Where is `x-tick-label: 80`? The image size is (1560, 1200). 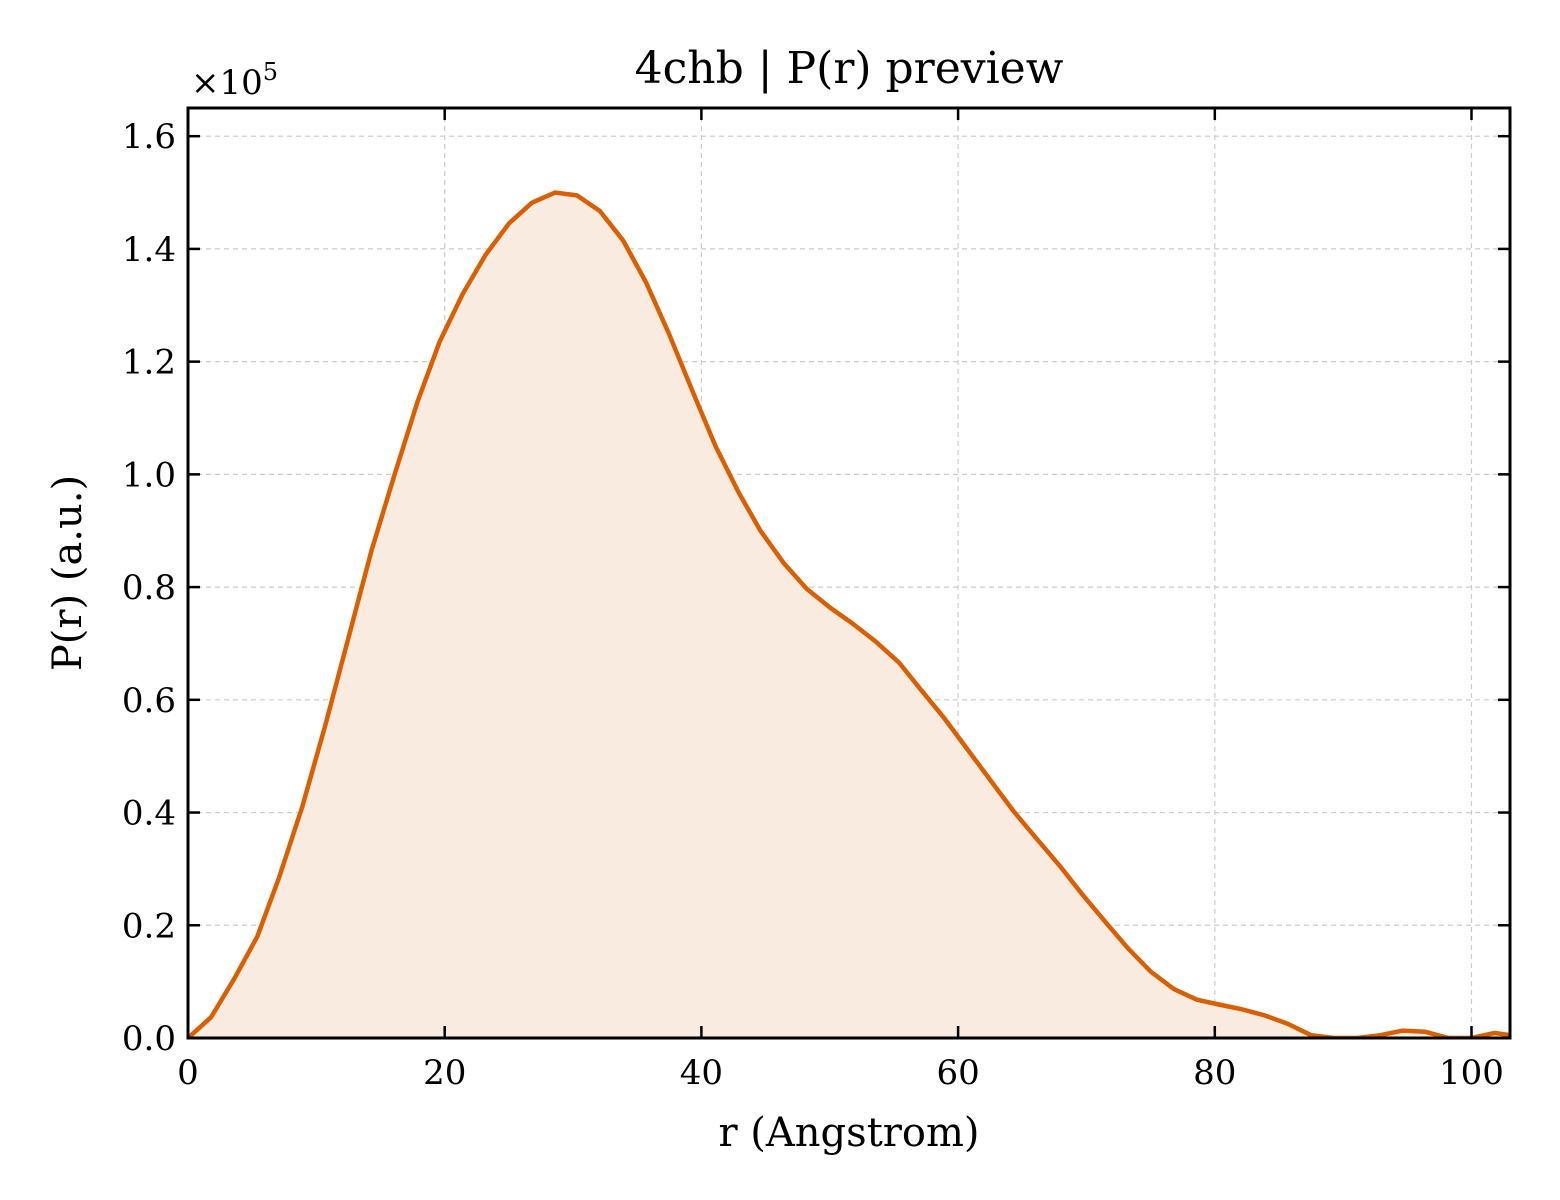
x-tick-label: 80 is located at coordinates (1214, 1073).